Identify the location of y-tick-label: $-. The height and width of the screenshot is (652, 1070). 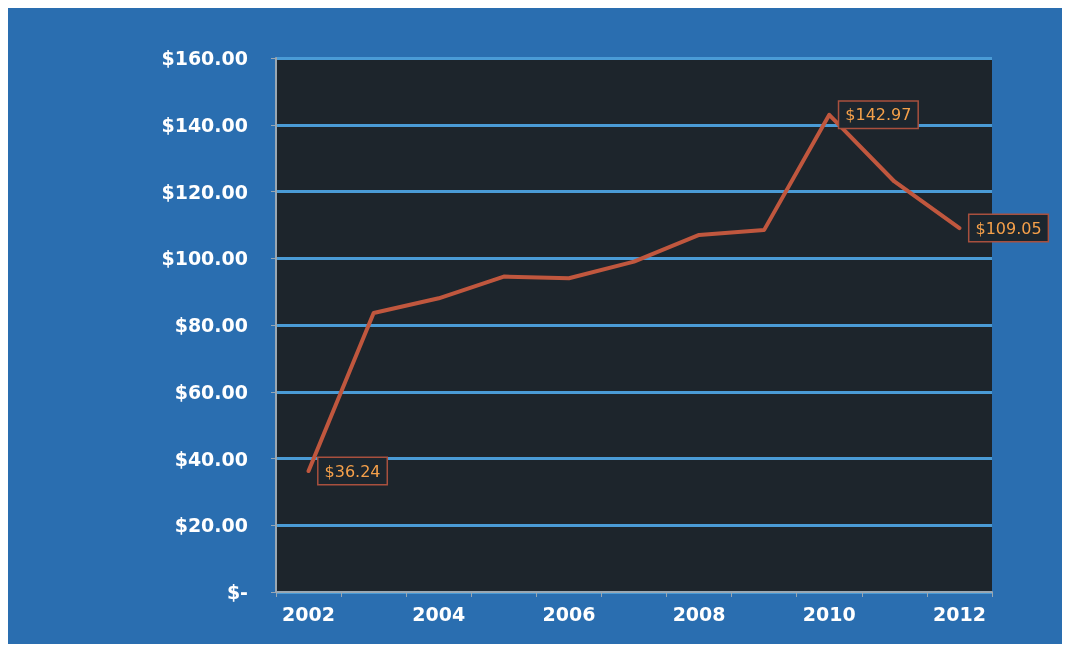
(237, 592).